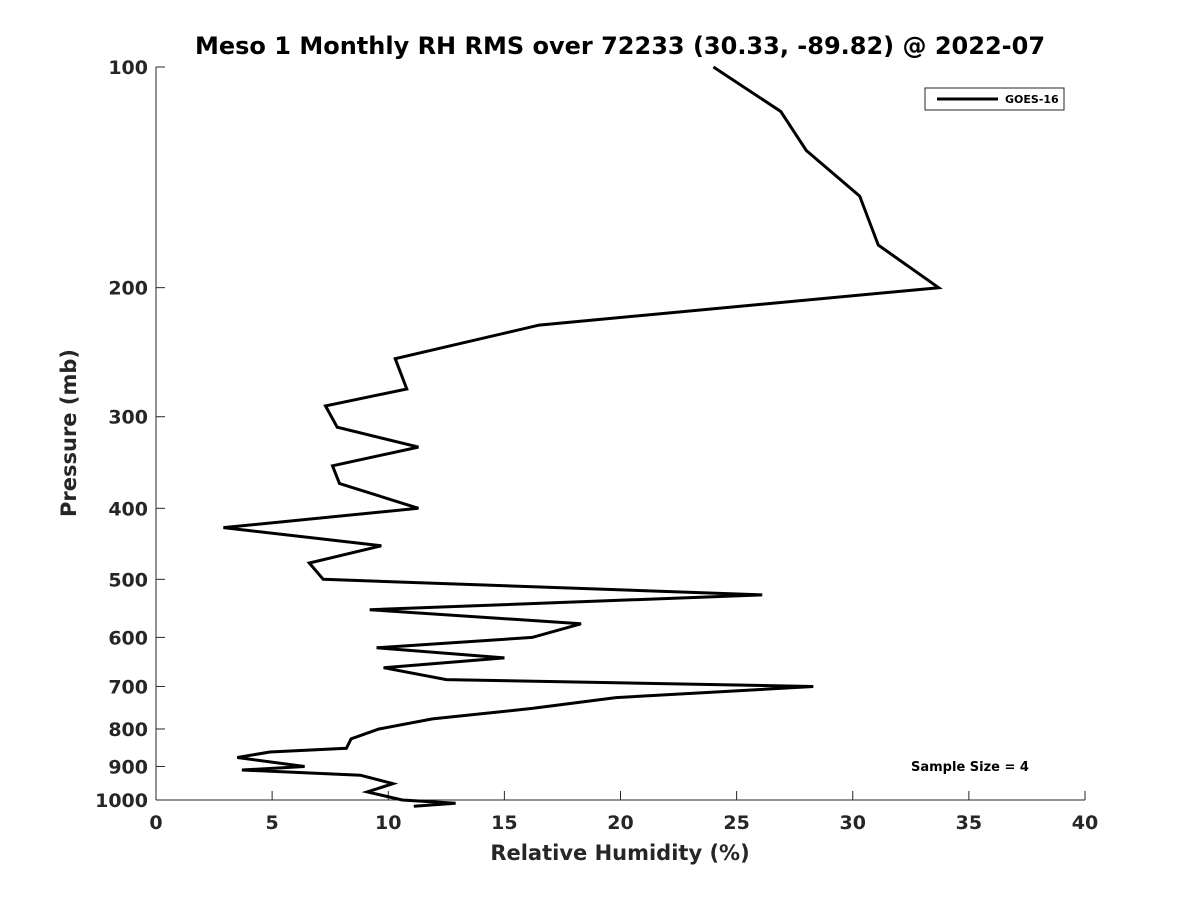 The width and height of the screenshot is (1200, 900). I want to click on x-tick-label: 15, so click(504, 823).